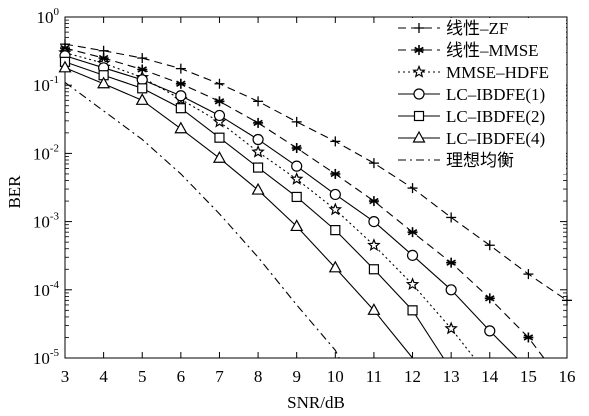 This screenshot has height=416, width=589. What do you see at coordinates (46, 221) in the screenshot?
I see `y-tick-label: 10⁻³` at bounding box center [46, 221].